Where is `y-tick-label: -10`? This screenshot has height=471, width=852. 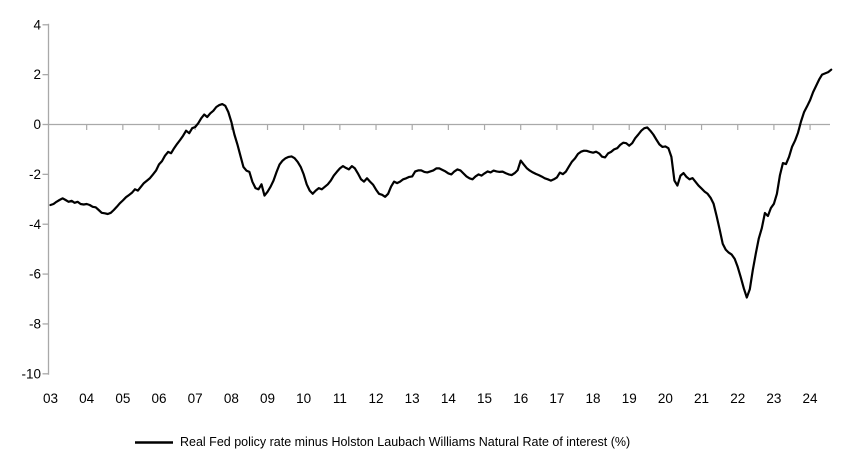
y-tick-label: -10 is located at coordinates (31, 373).